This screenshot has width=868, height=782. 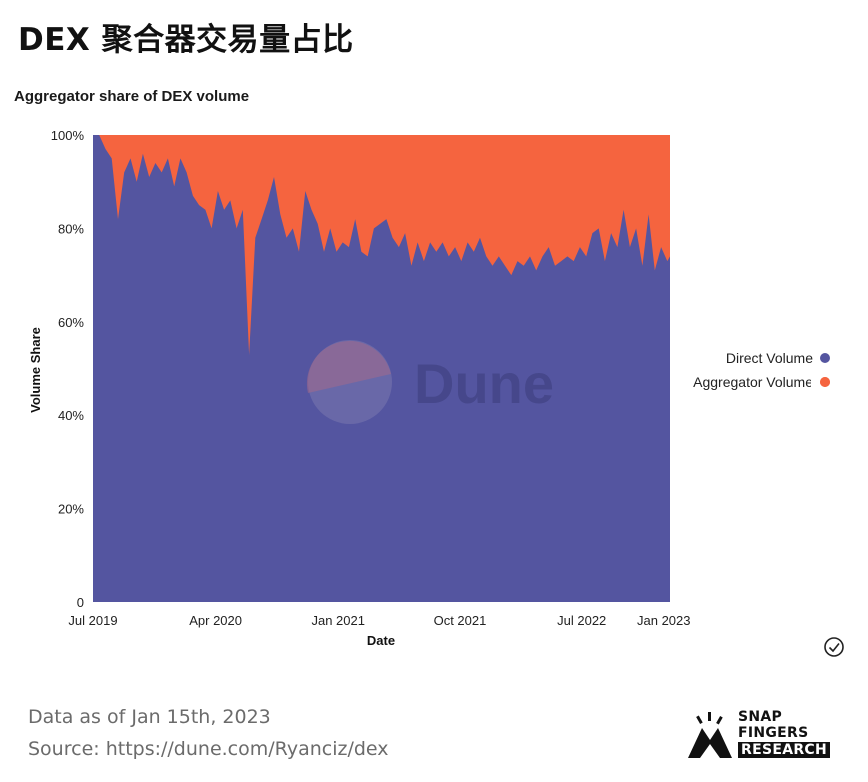 What do you see at coordinates (773, 733) in the screenshot?
I see `brand-line-fingers: FINGERS` at bounding box center [773, 733].